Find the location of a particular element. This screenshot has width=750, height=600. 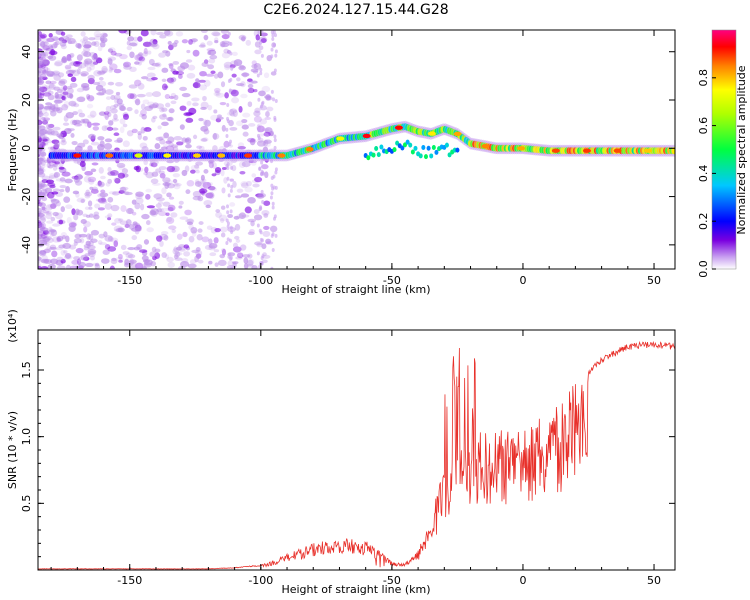

snr-y-tick-label: 1.0 is located at coordinates (26, 437).